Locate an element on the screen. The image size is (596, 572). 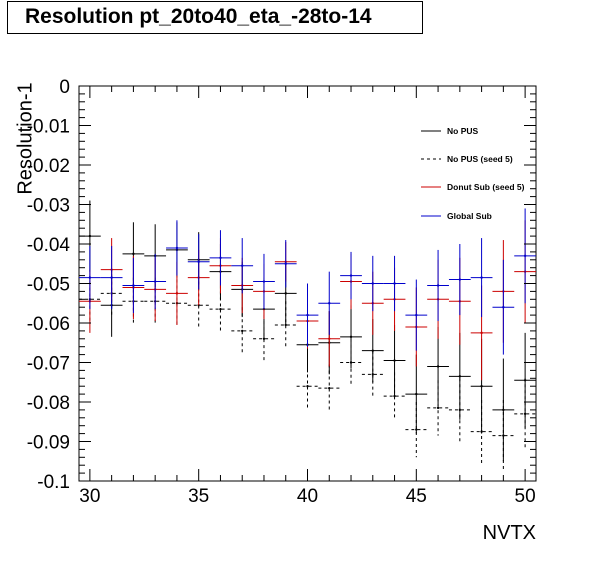
y-tick-label: -0.1 is located at coordinates (53, 482).